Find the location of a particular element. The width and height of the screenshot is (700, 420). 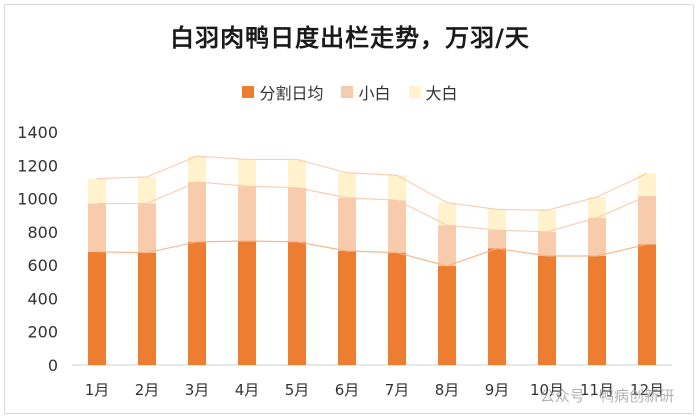

x-tick-label: 6月 is located at coordinates (347, 390).